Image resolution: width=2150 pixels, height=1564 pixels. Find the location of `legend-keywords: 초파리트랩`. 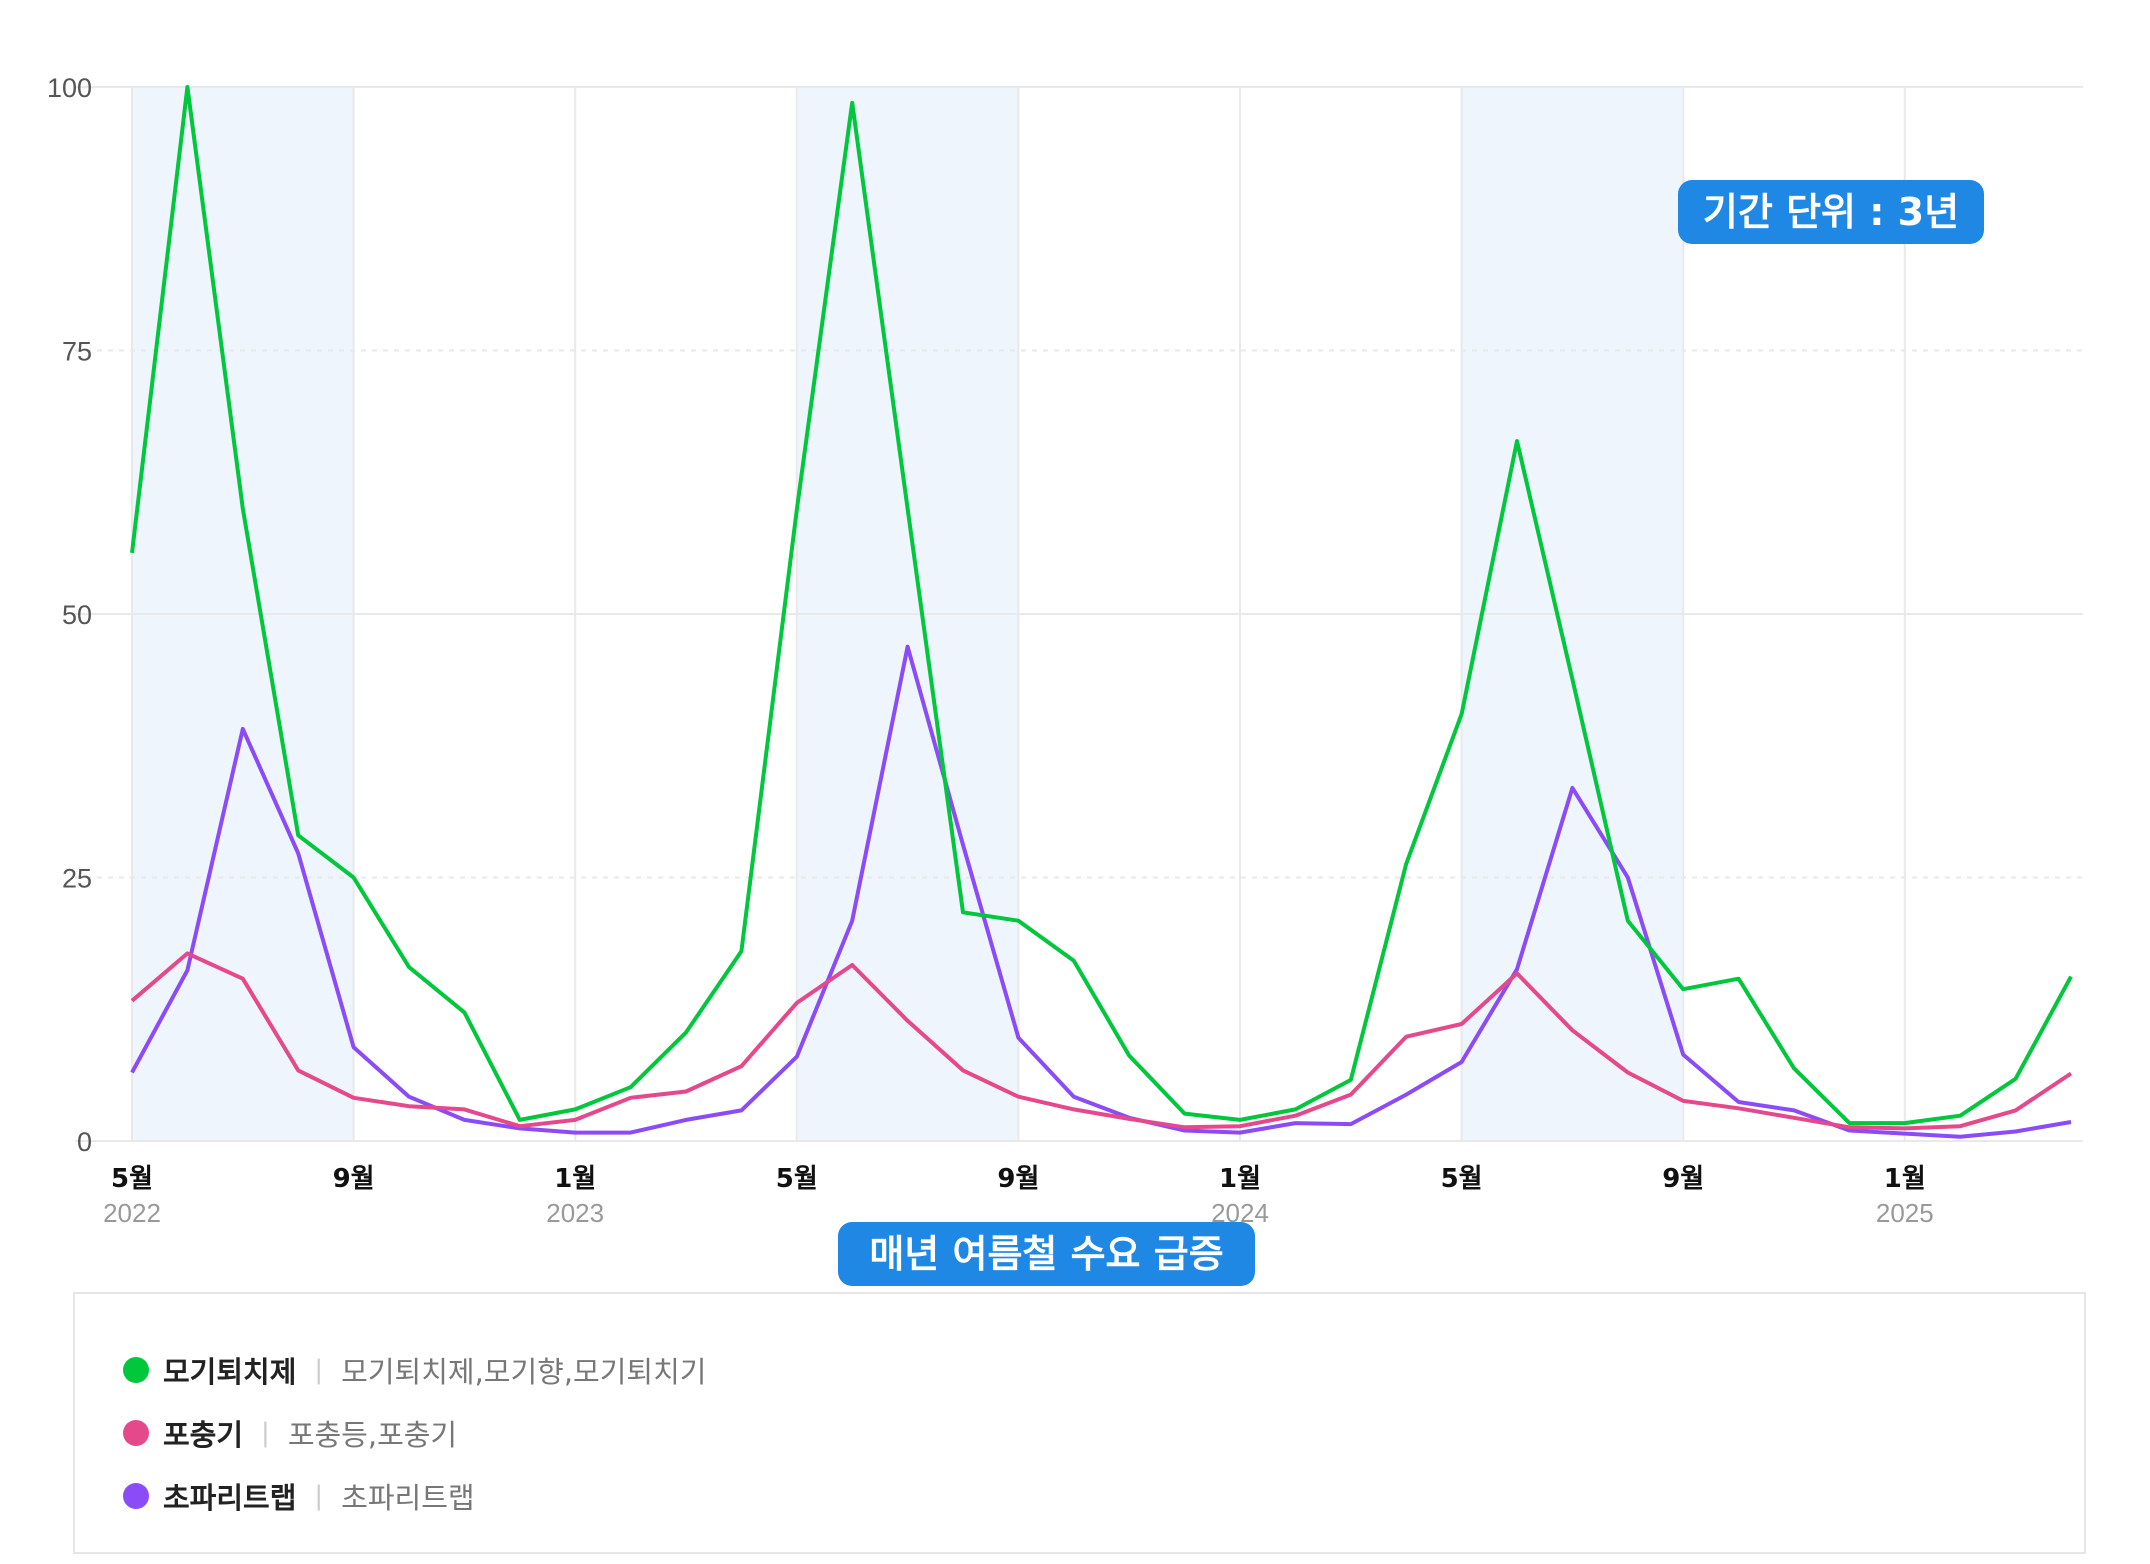

legend-keywords: 초파리트랩 is located at coordinates (408, 1498).